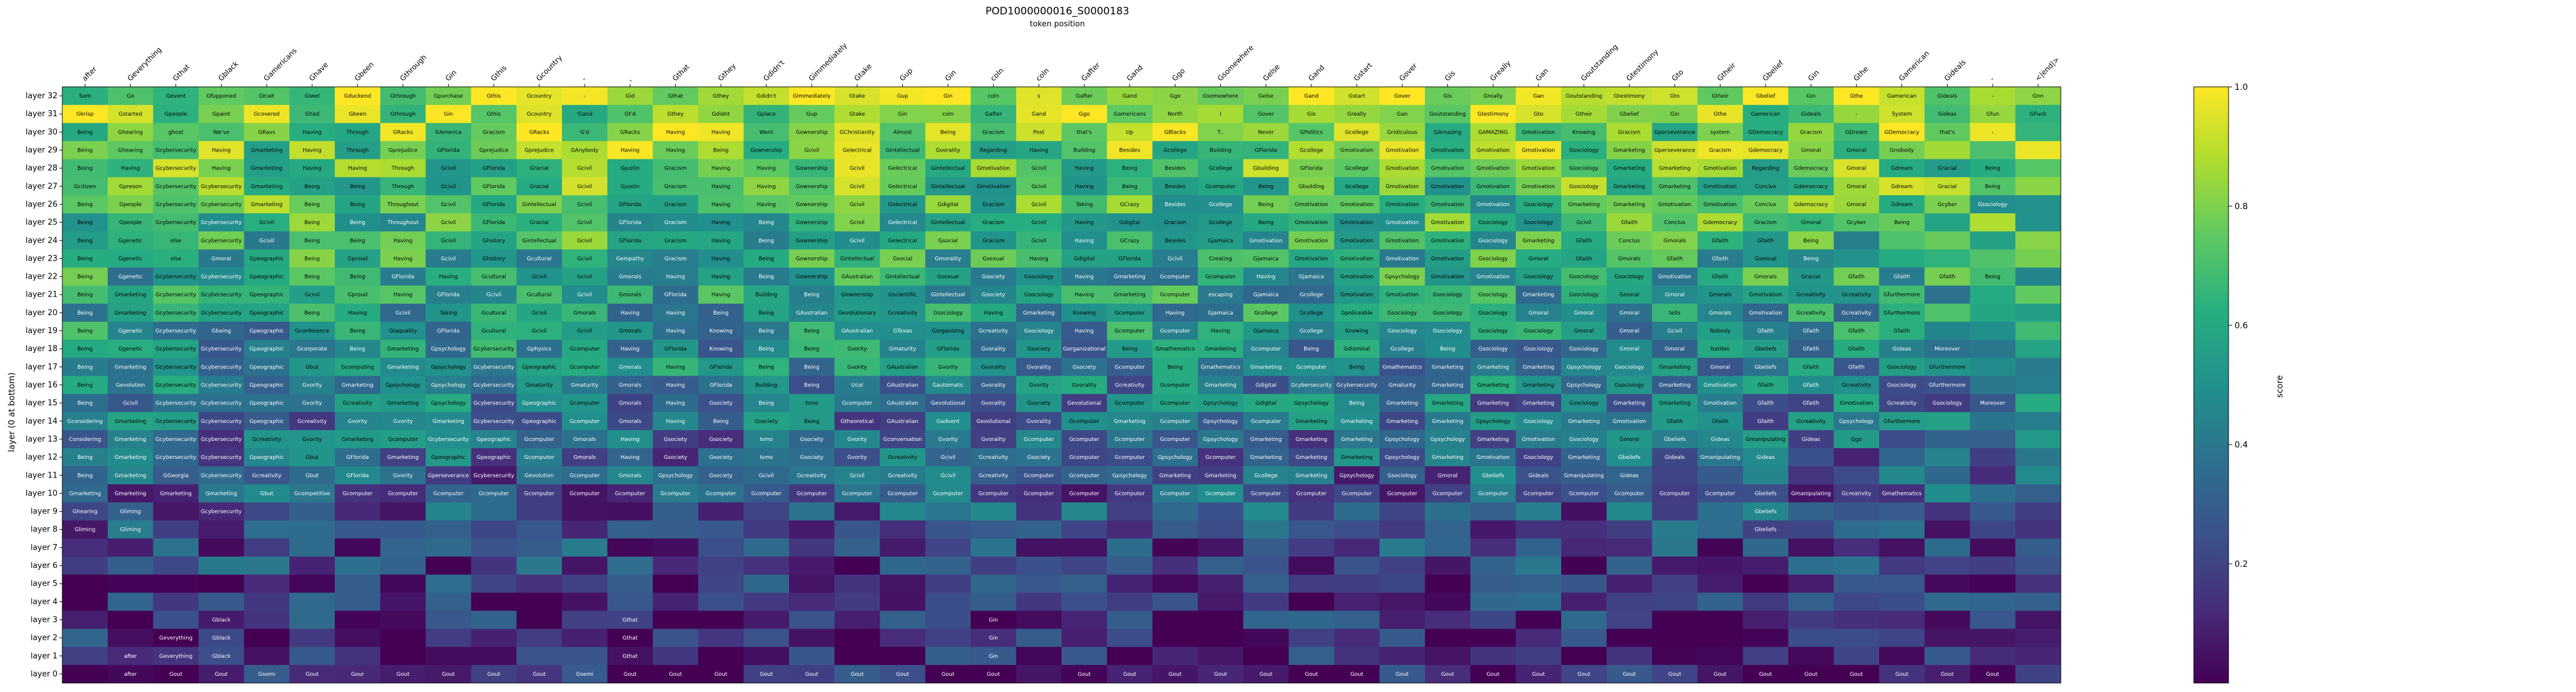 This screenshot has height=692, width=2576. Describe the element at coordinates (994, 295) in the screenshot. I see `cell-label: Gsociety` at that location.